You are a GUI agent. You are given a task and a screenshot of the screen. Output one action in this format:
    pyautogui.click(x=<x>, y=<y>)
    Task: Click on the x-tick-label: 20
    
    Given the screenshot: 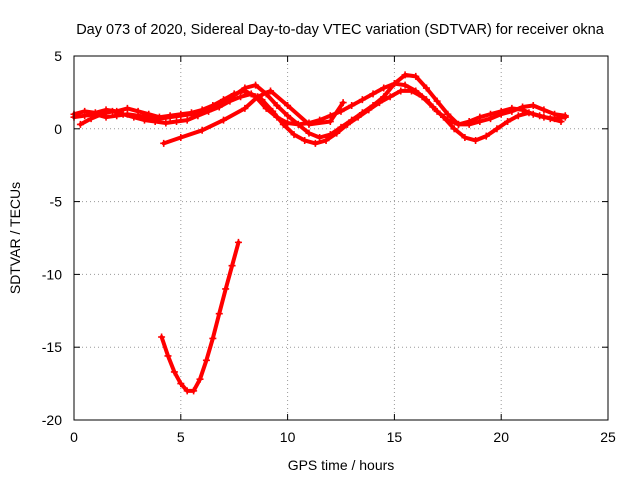 What is the action you would take?
    pyautogui.click(x=501, y=437)
    